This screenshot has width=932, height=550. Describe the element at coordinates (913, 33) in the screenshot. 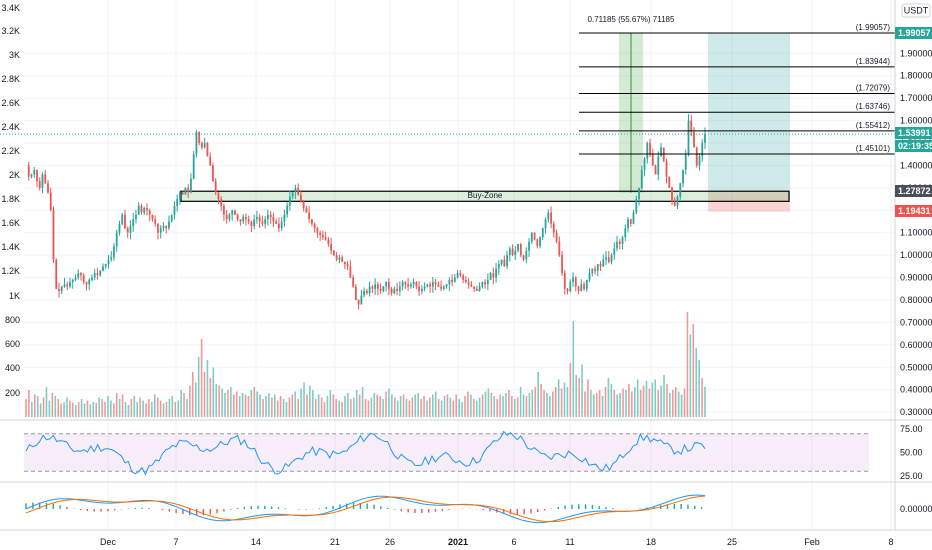

I see `price-tag-box` at that location.